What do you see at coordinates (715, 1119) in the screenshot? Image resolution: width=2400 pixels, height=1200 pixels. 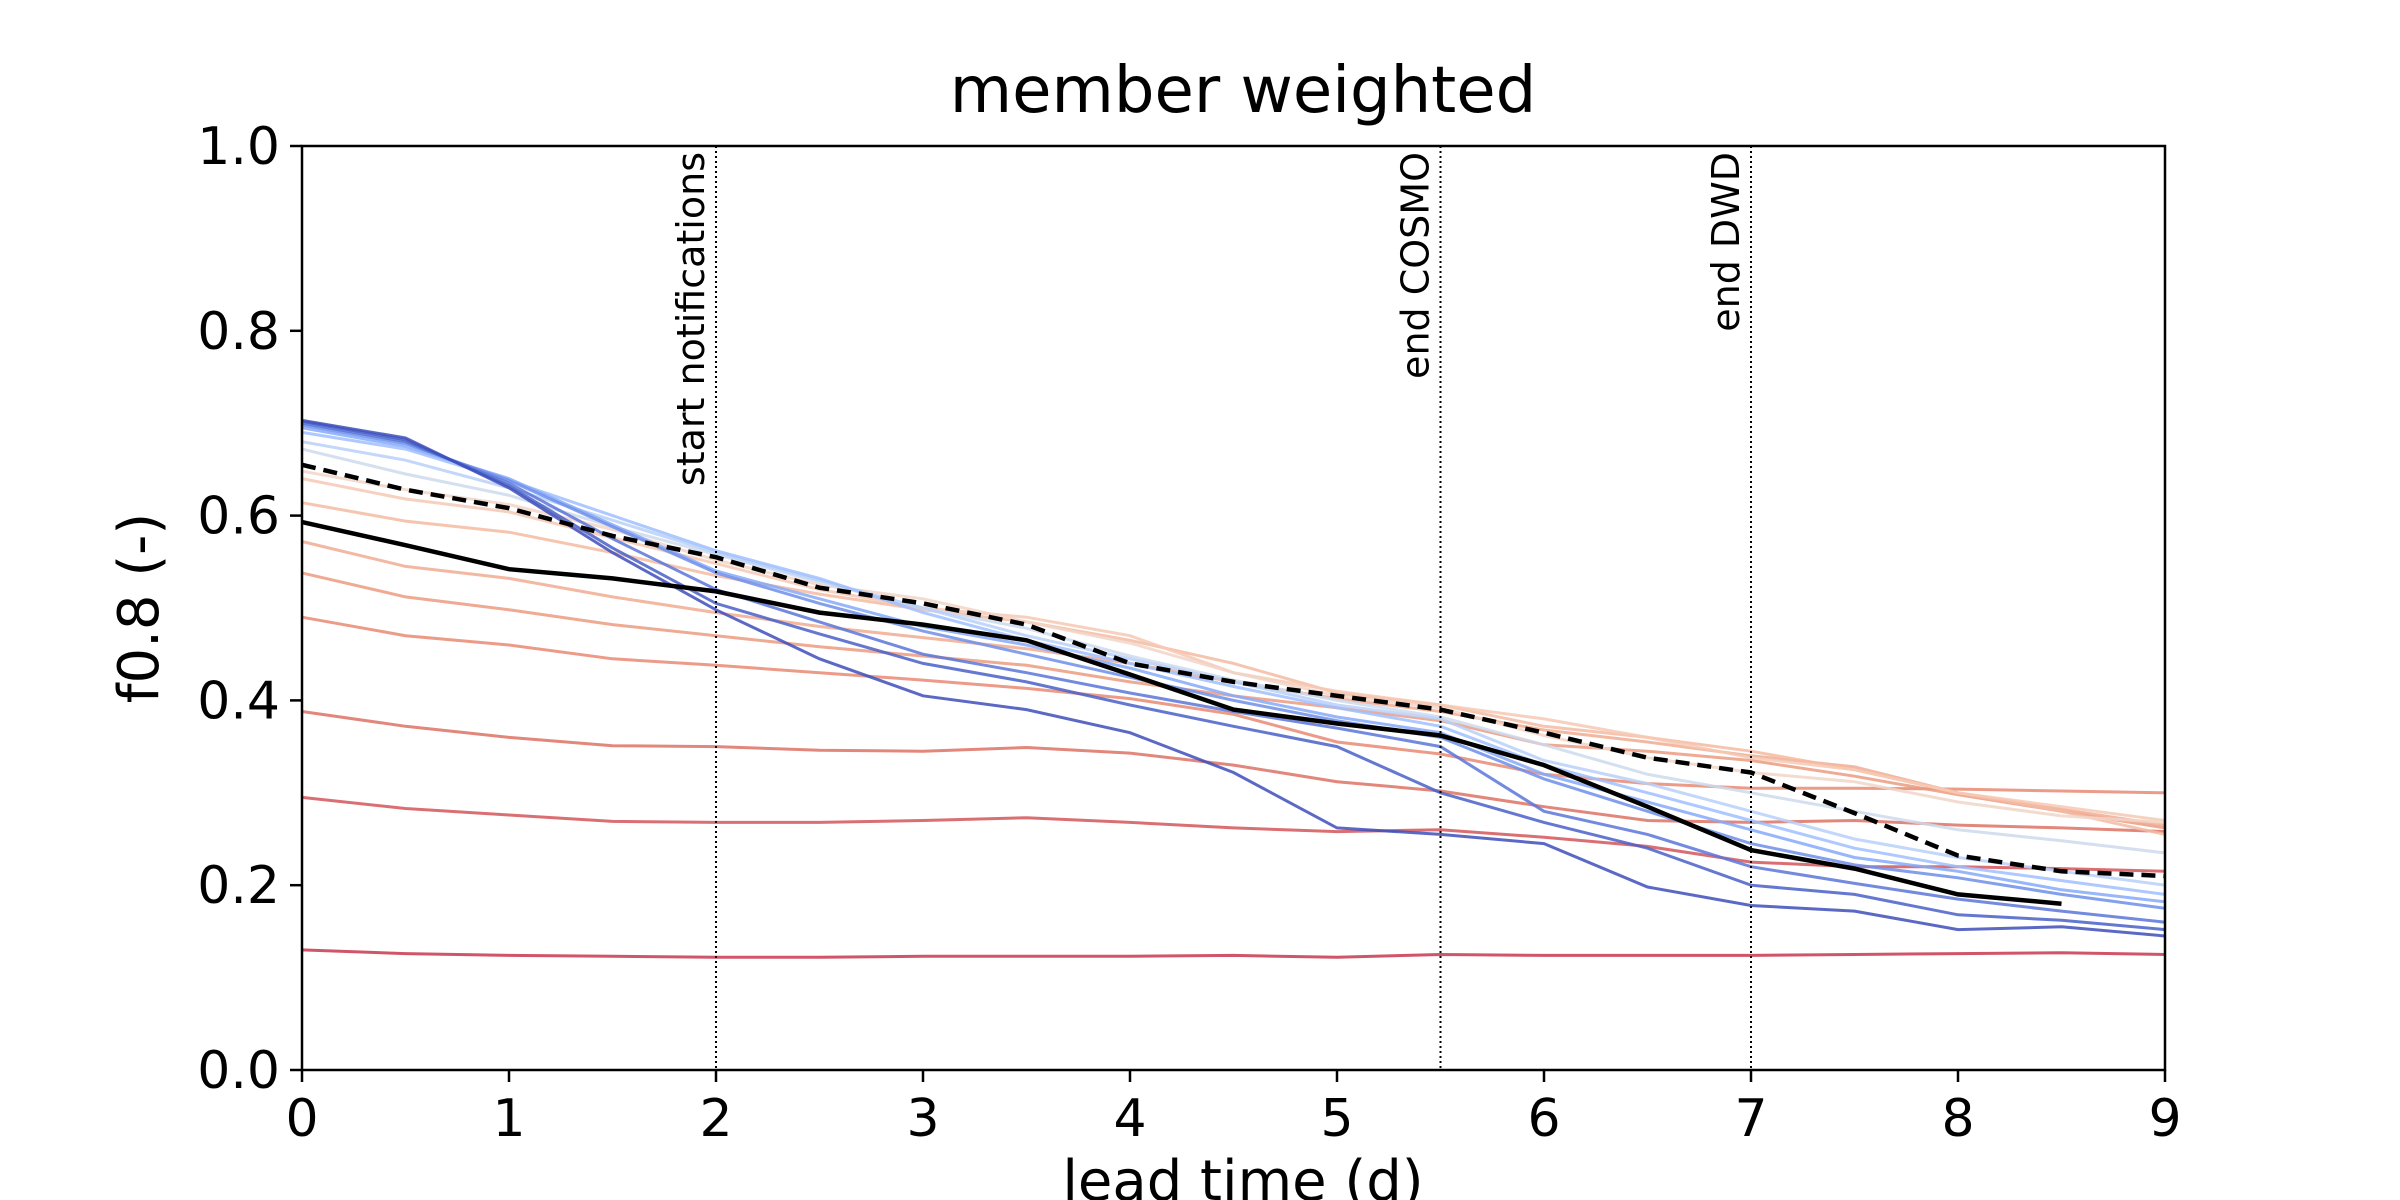 I see `x-tick-label: 2` at bounding box center [715, 1119].